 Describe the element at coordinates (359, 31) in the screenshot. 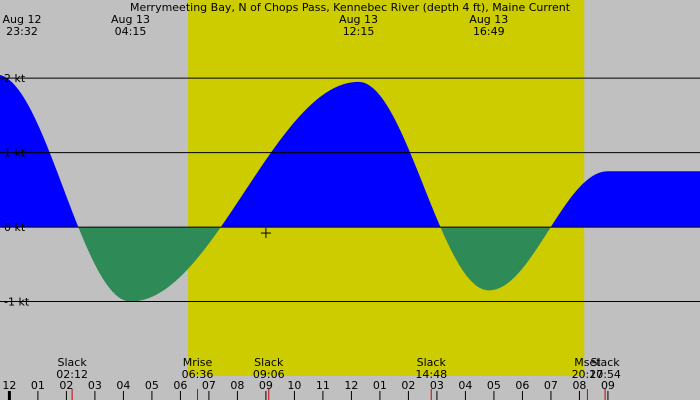

I see `extreme-time: 12:15` at that location.